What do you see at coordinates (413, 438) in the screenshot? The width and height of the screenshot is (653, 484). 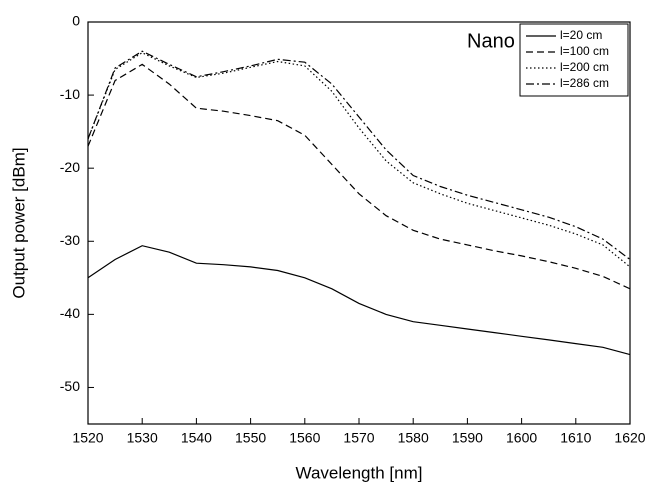 I see `x-tick-label: 1580` at bounding box center [413, 438].